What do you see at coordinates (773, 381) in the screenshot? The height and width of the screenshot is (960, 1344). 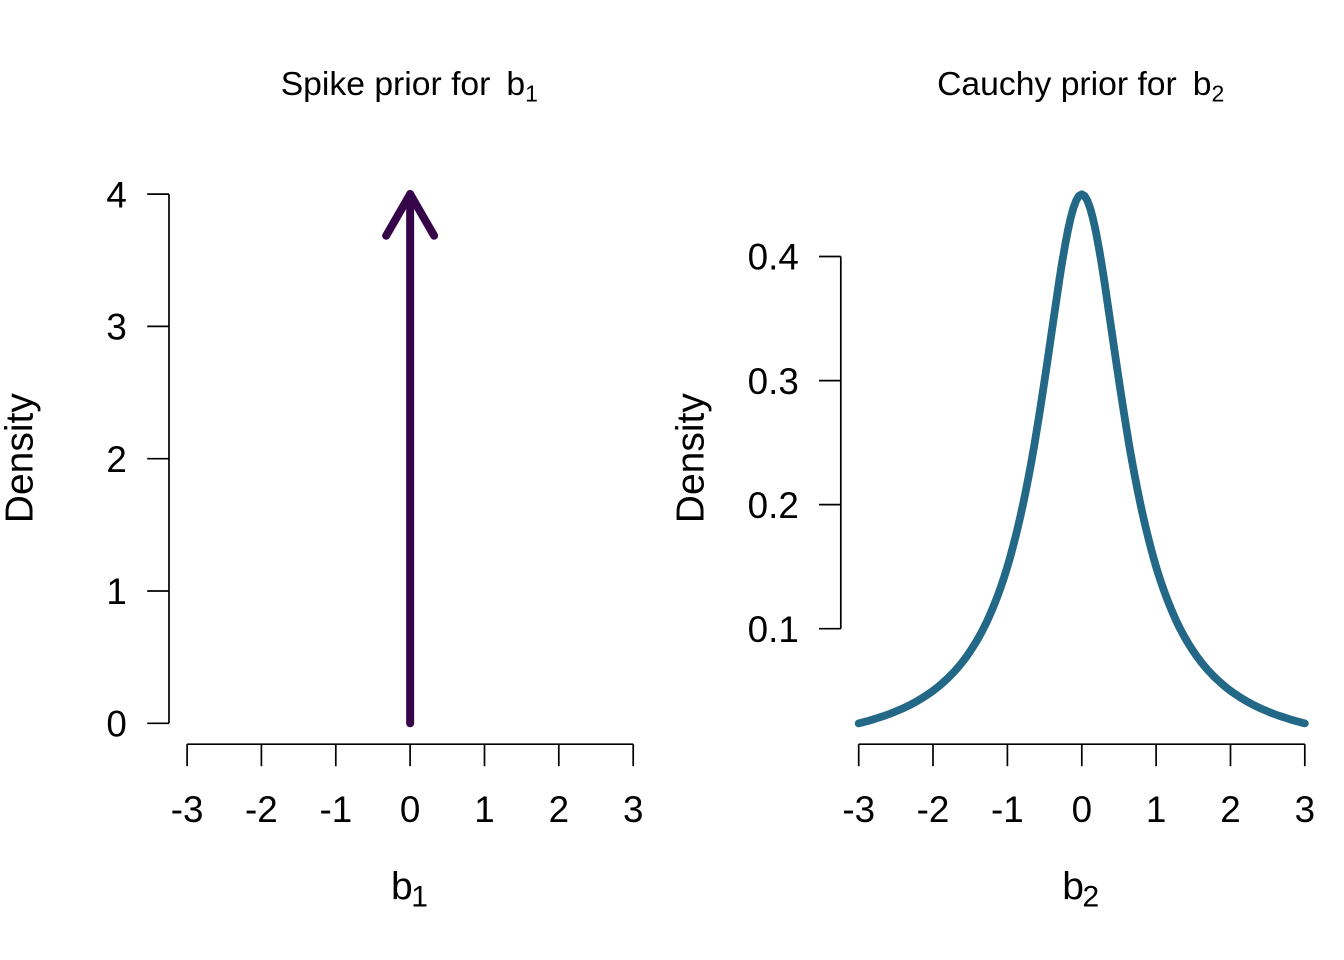 I see `svg-text: 0.3` at bounding box center [773, 381].